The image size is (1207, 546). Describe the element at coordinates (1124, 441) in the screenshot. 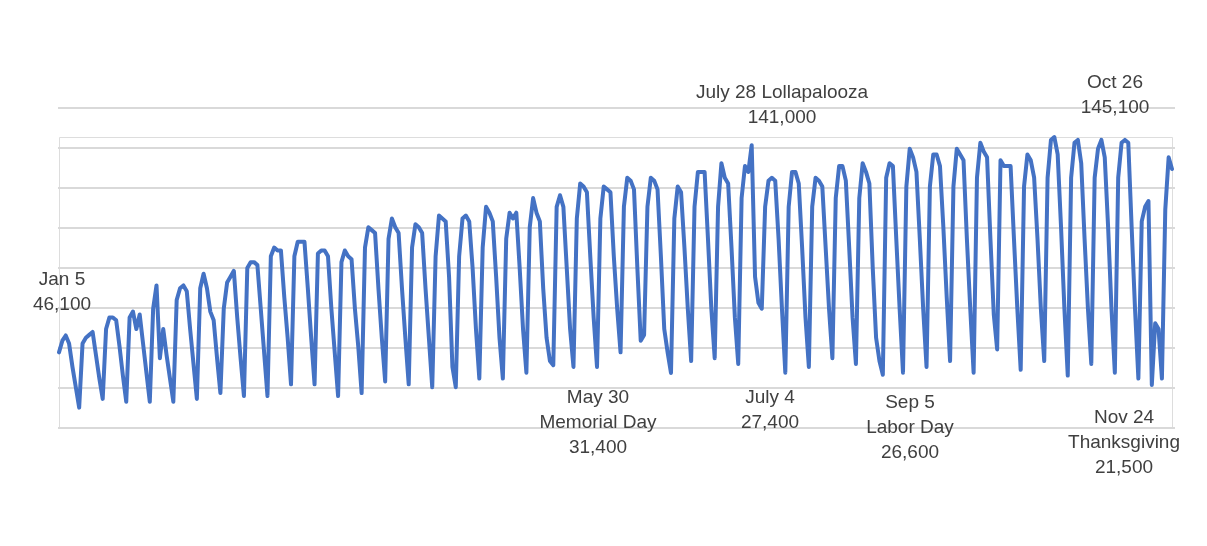

I see `annotation: Nov 24 Thanksgiving 21,500` at that location.